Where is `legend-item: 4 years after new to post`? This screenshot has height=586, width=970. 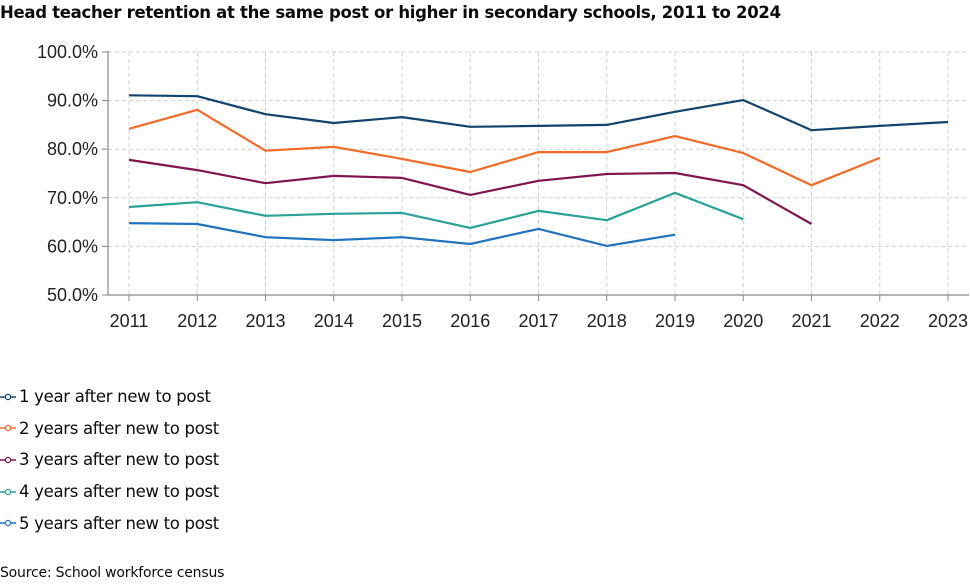
legend-item: 4 years after new to post is located at coordinates (109, 492).